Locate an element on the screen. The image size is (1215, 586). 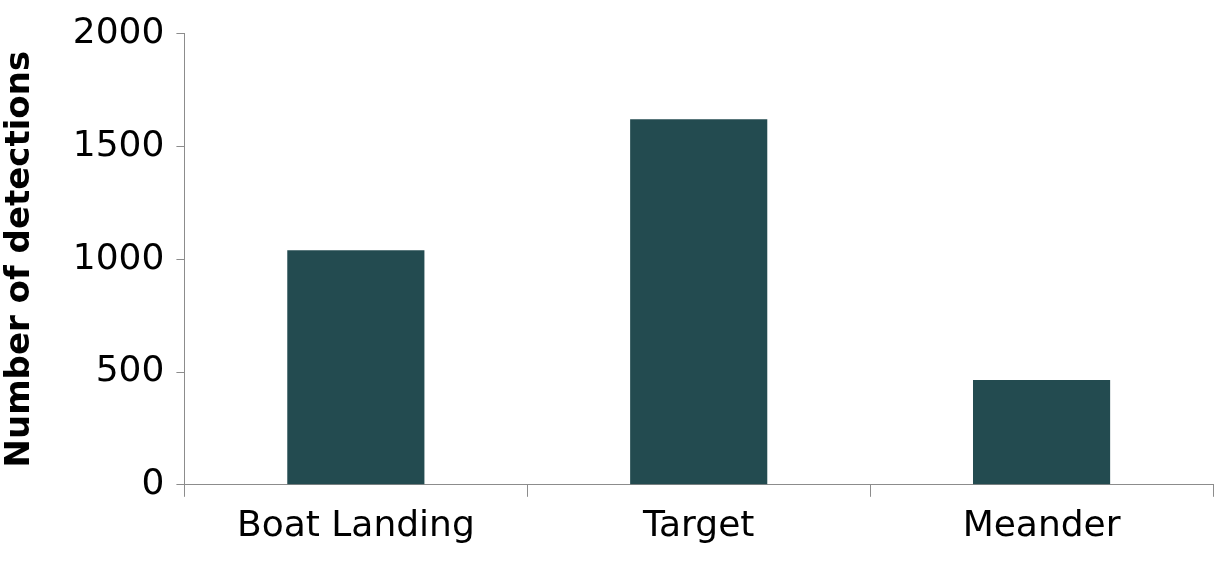
x-tick-label: Meander is located at coordinates (1041, 523).